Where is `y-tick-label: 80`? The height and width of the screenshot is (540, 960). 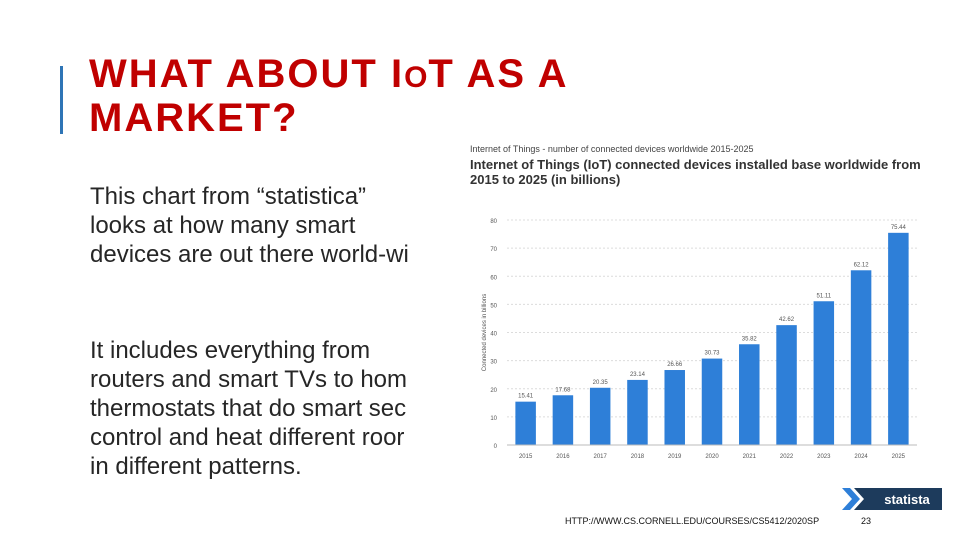 y-tick-label: 80 is located at coordinates (493, 222).